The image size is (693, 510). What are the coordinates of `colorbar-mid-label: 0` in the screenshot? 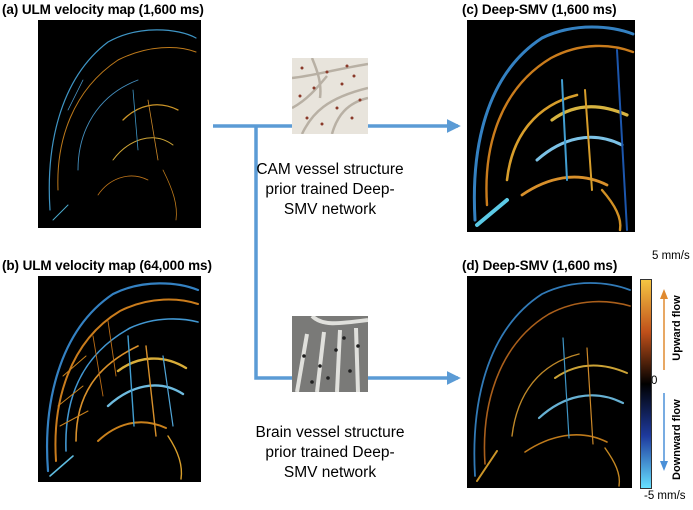 It's located at (654, 381).